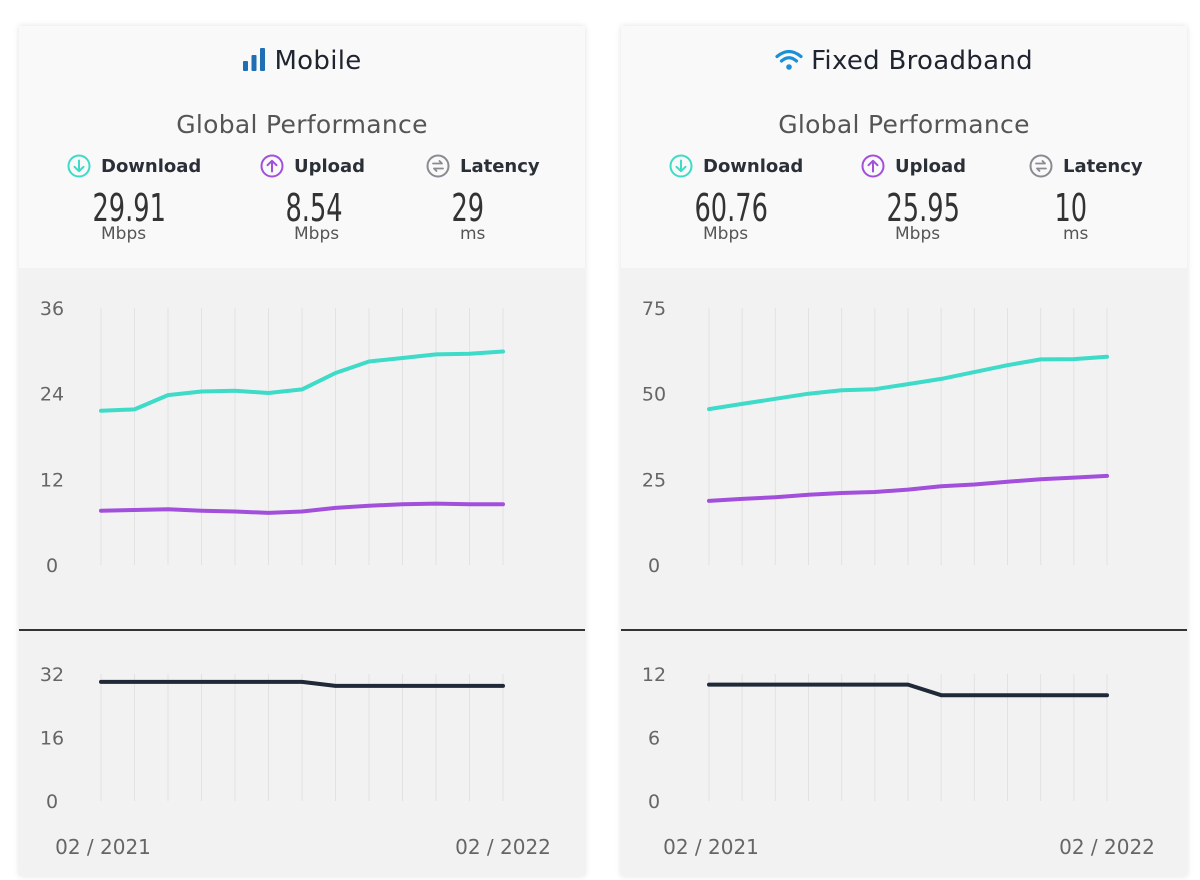  Describe the element at coordinates (923, 208) in the screenshot. I see `metric-value: 25.95` at that location.